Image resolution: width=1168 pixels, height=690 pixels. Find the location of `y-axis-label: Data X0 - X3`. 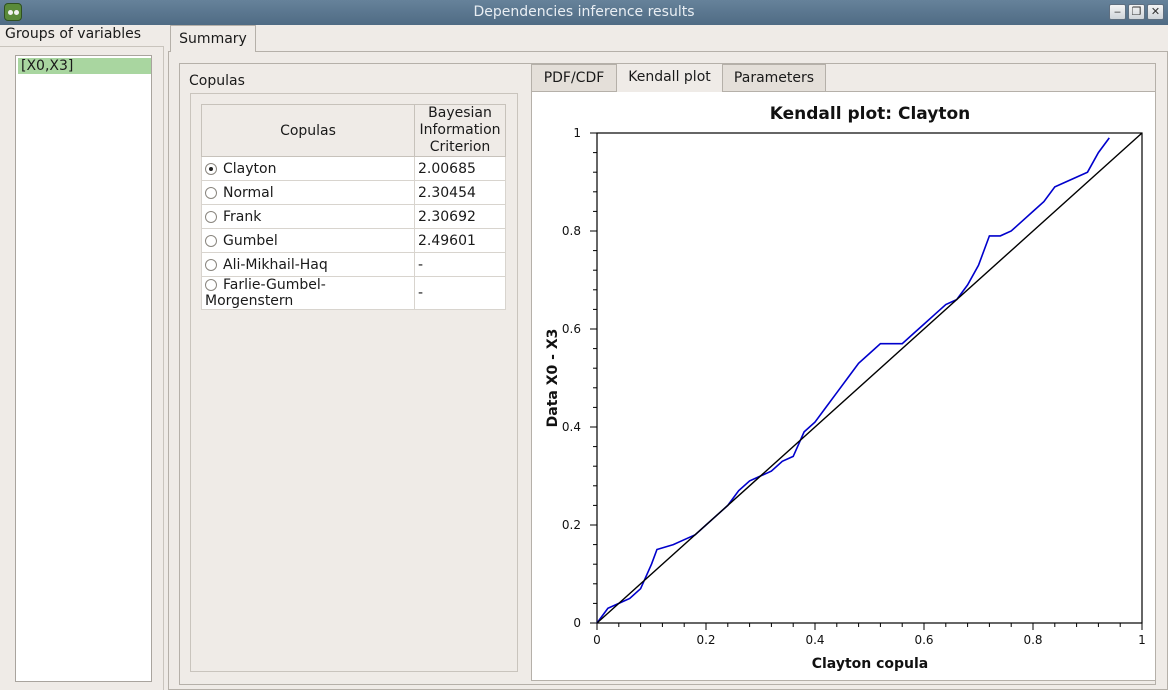

y-axis-label: Data X0 - X3 is located at coordinates (553, 378).